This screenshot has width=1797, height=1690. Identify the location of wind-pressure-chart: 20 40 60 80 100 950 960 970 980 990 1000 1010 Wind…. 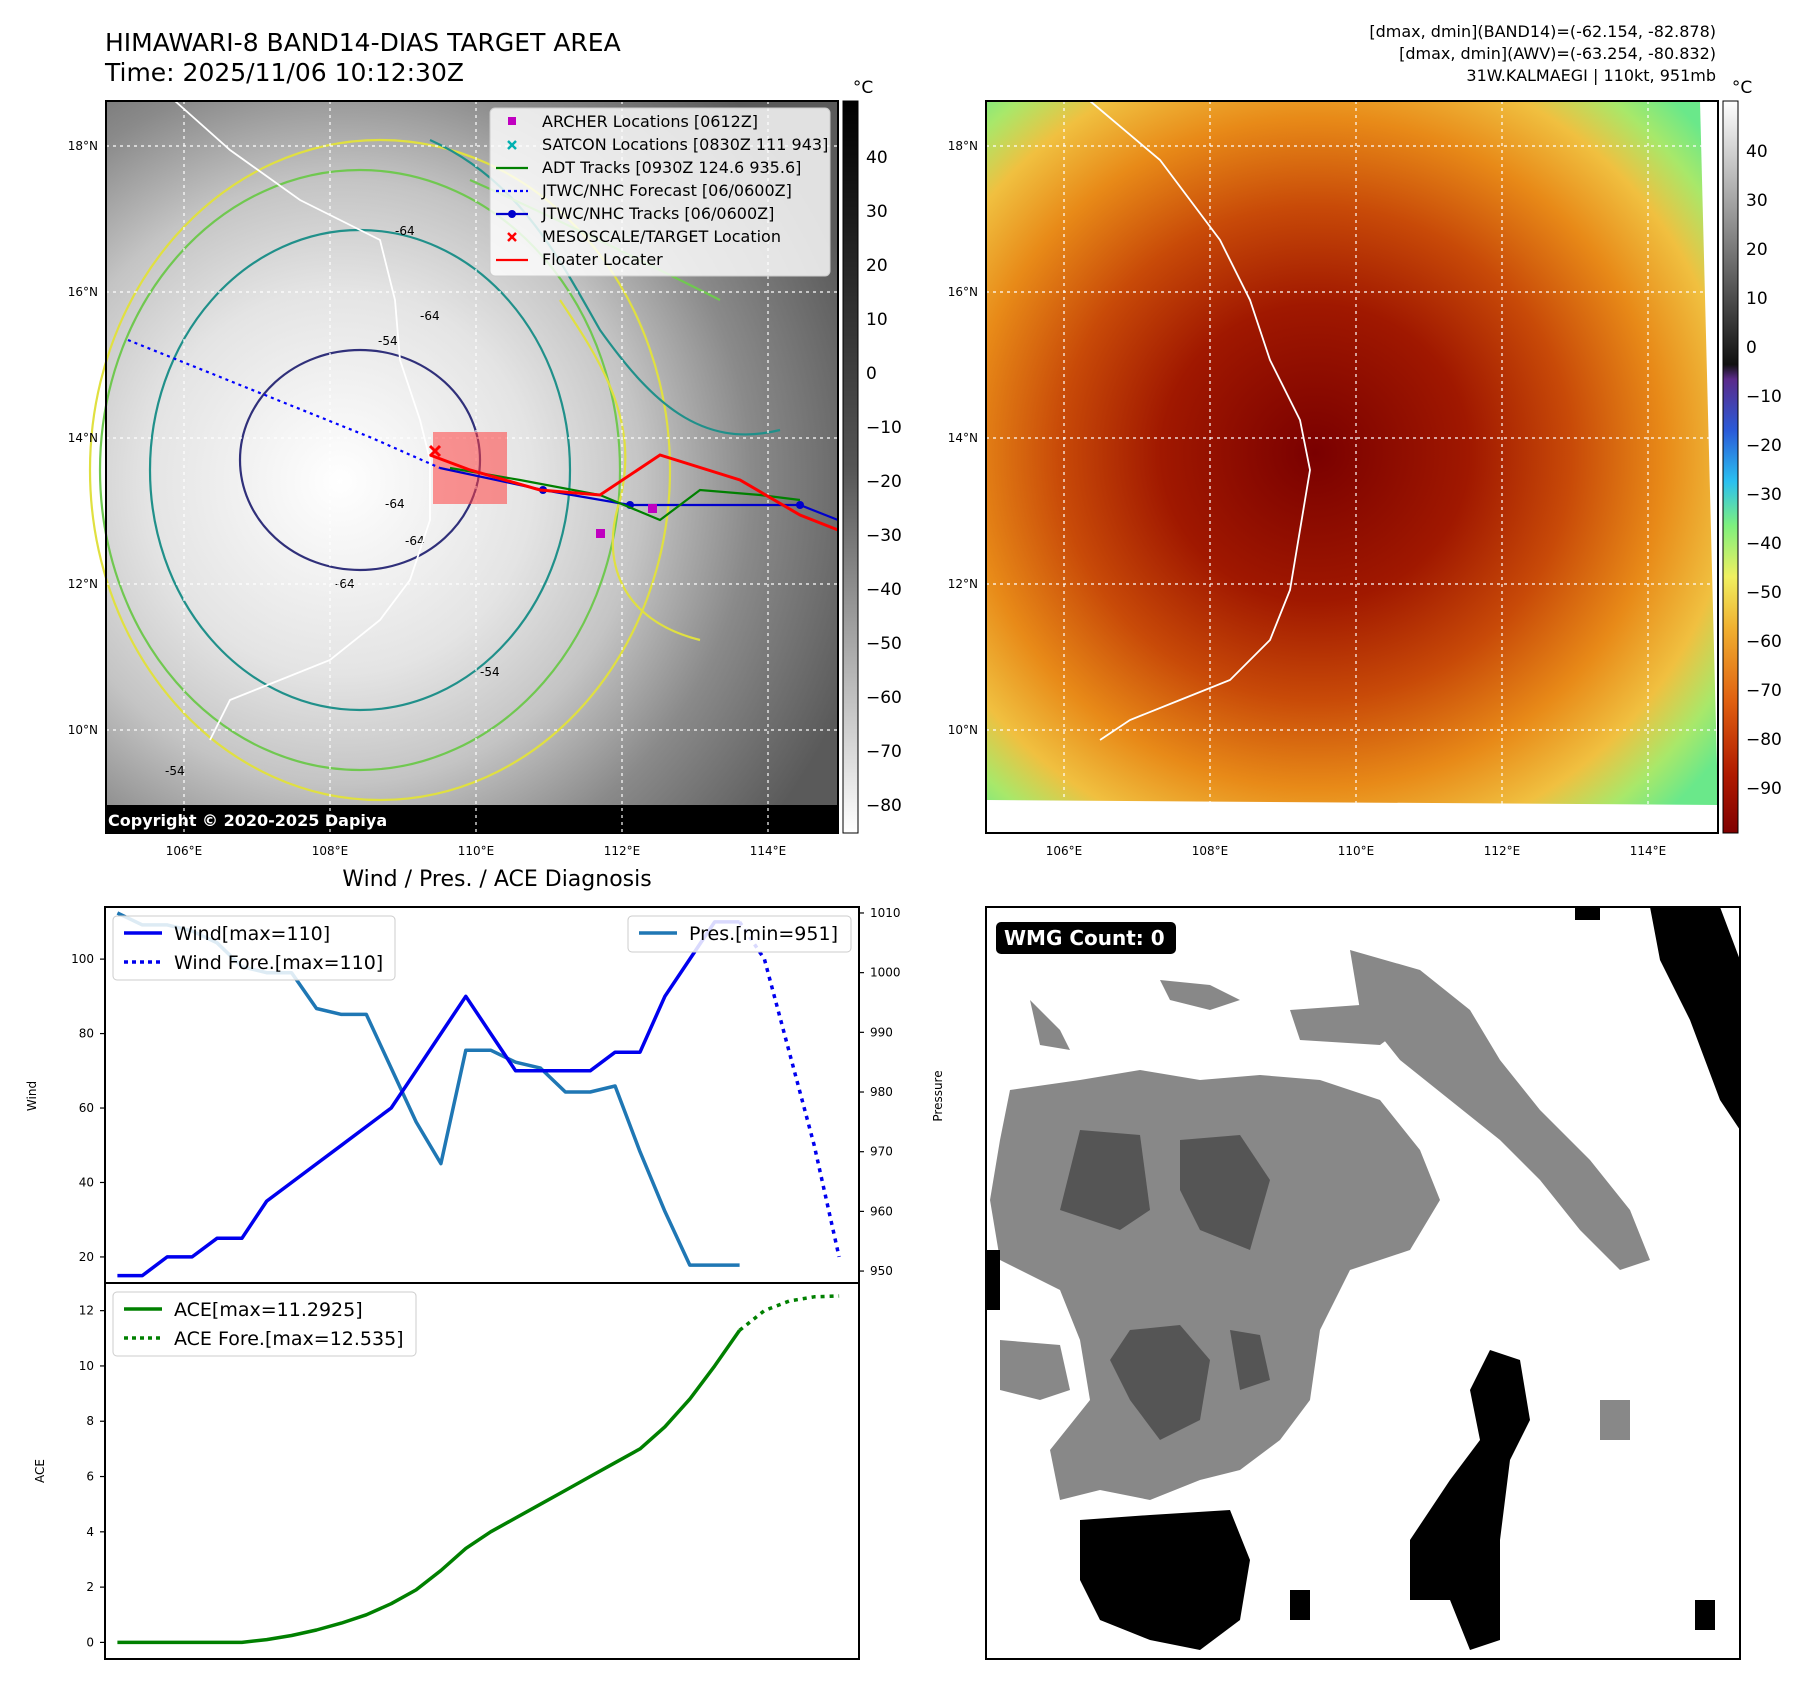
(485, 1095).